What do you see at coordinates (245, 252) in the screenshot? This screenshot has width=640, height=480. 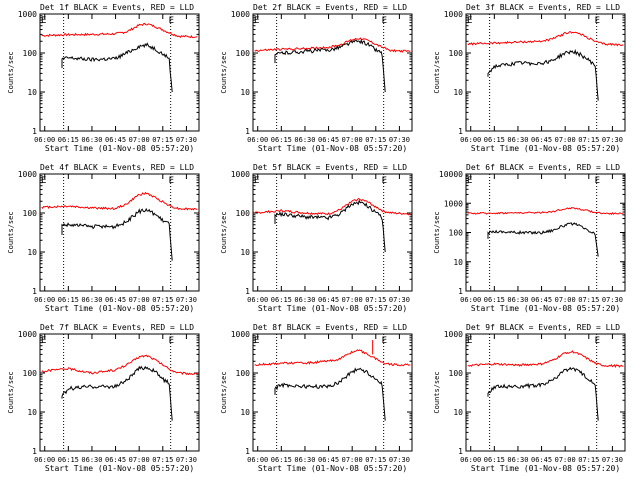 I see `y-tick-label: 10` at bounding box center [245, 252].